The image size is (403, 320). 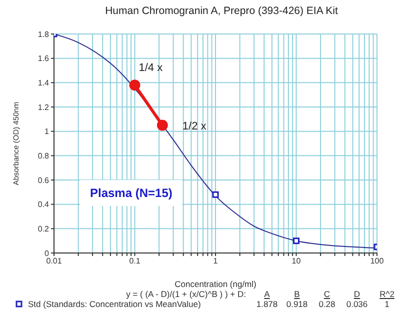 I want to click on y-tick-label: 0.8, so click(x=44, y=156).